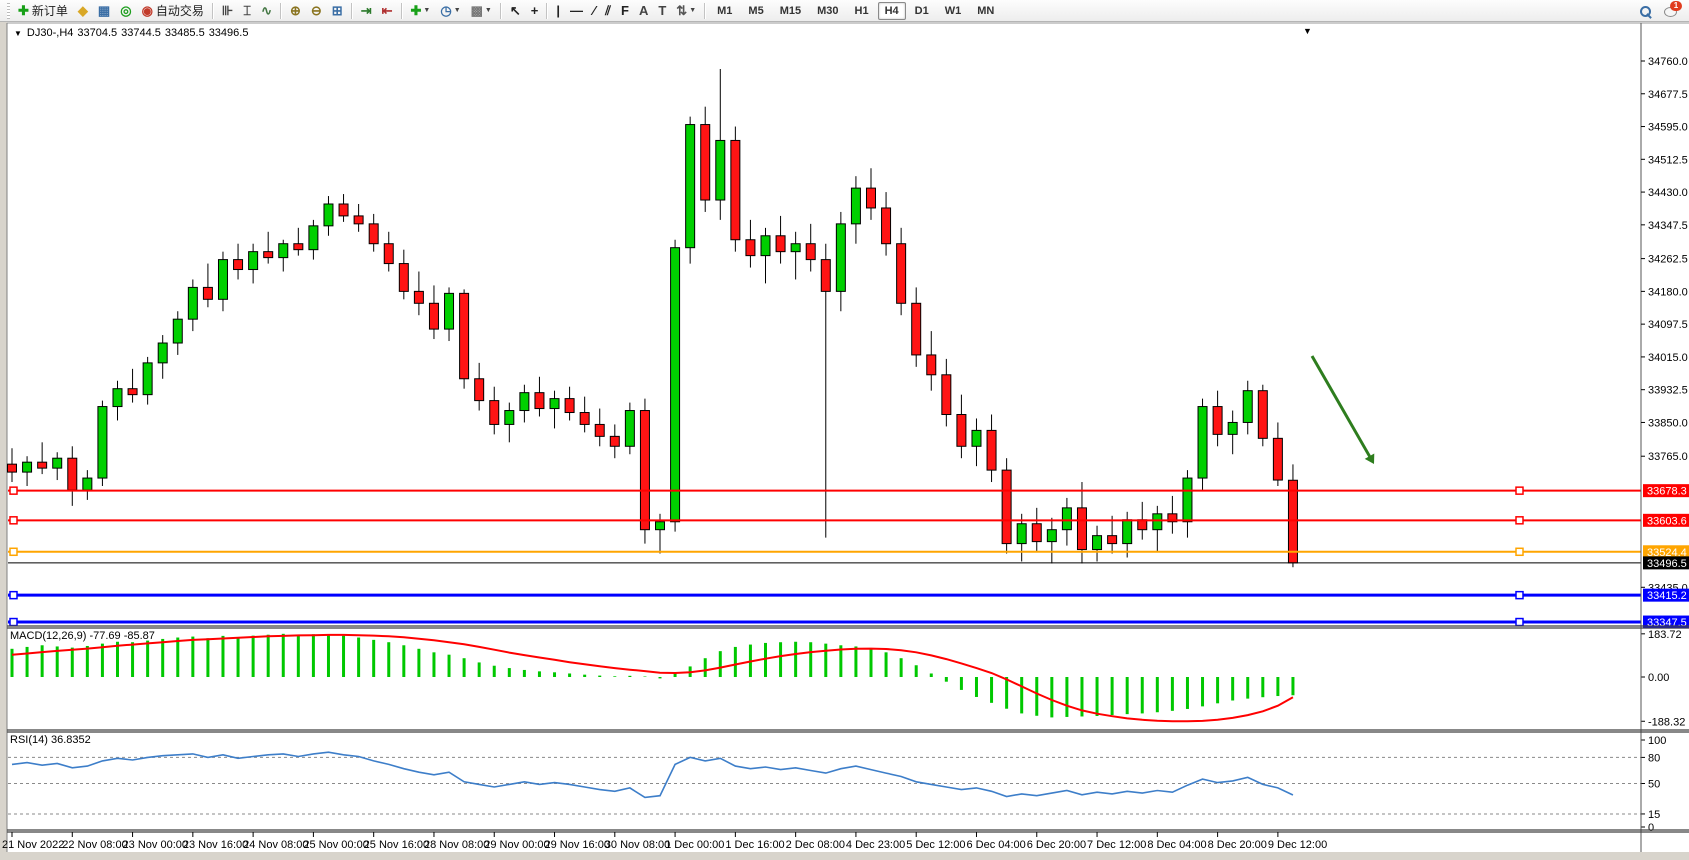 This screenshot has height=860, width=1689. Describe the element at coordinates (1651, 828) in the screenshot. I see `rsi-axis-tick: 0` at that location.